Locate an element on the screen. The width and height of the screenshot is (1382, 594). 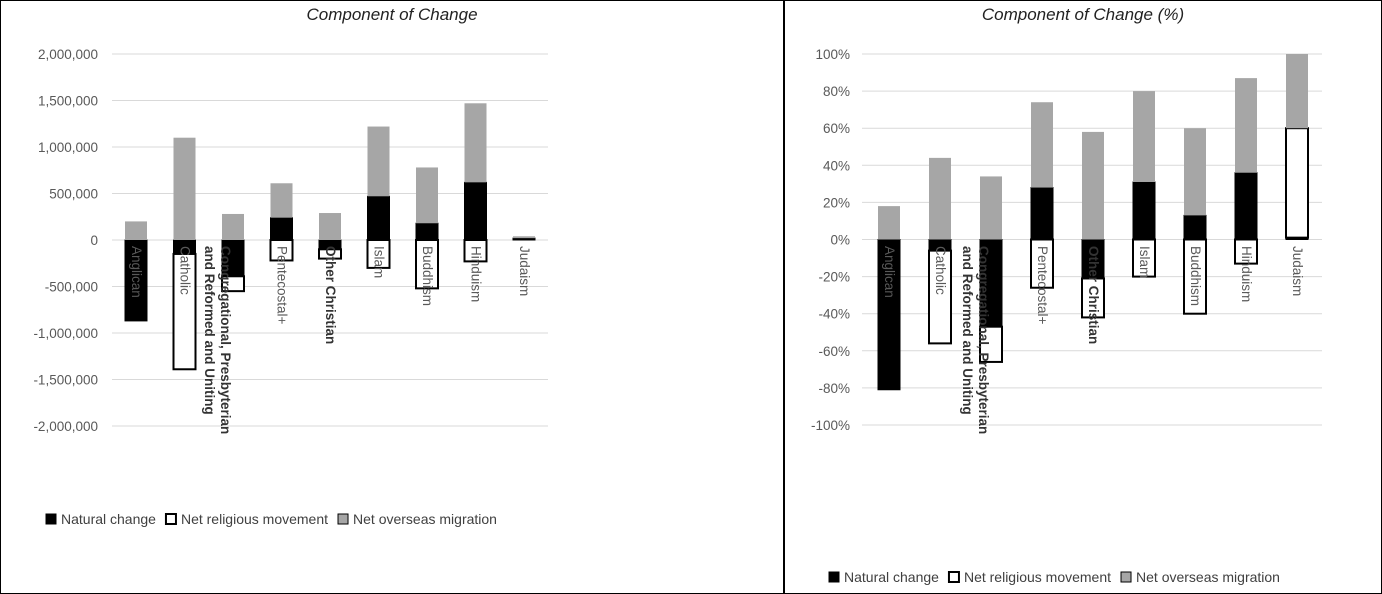
category-label-line: Pentecostal+ is located at coordinates (1042, 285).